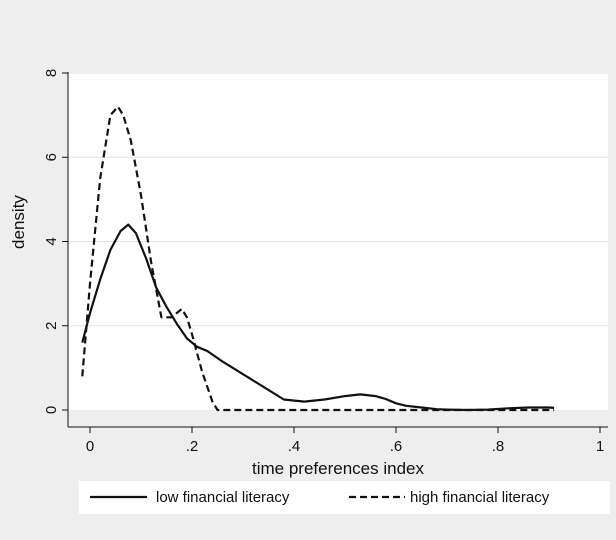  I want to click on x-tick-label: .4, so click(294, 446).